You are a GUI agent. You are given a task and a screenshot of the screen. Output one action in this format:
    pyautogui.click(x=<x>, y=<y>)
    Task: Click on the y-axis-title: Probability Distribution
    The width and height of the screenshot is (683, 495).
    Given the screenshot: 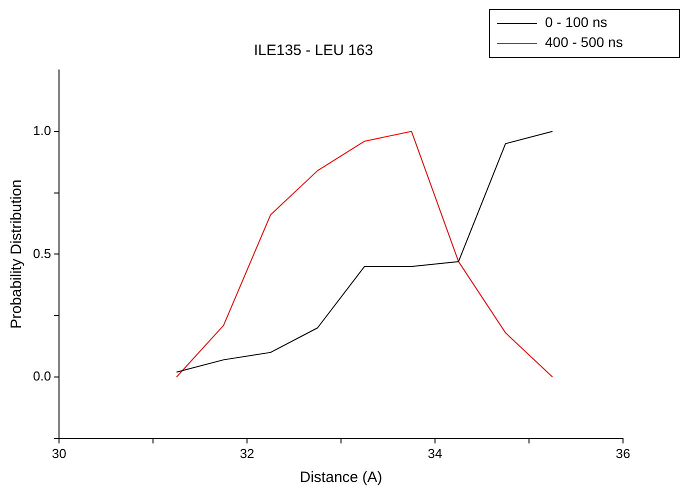 What is the action you would take?
    pyautogui.click(x=17, y=254)
    